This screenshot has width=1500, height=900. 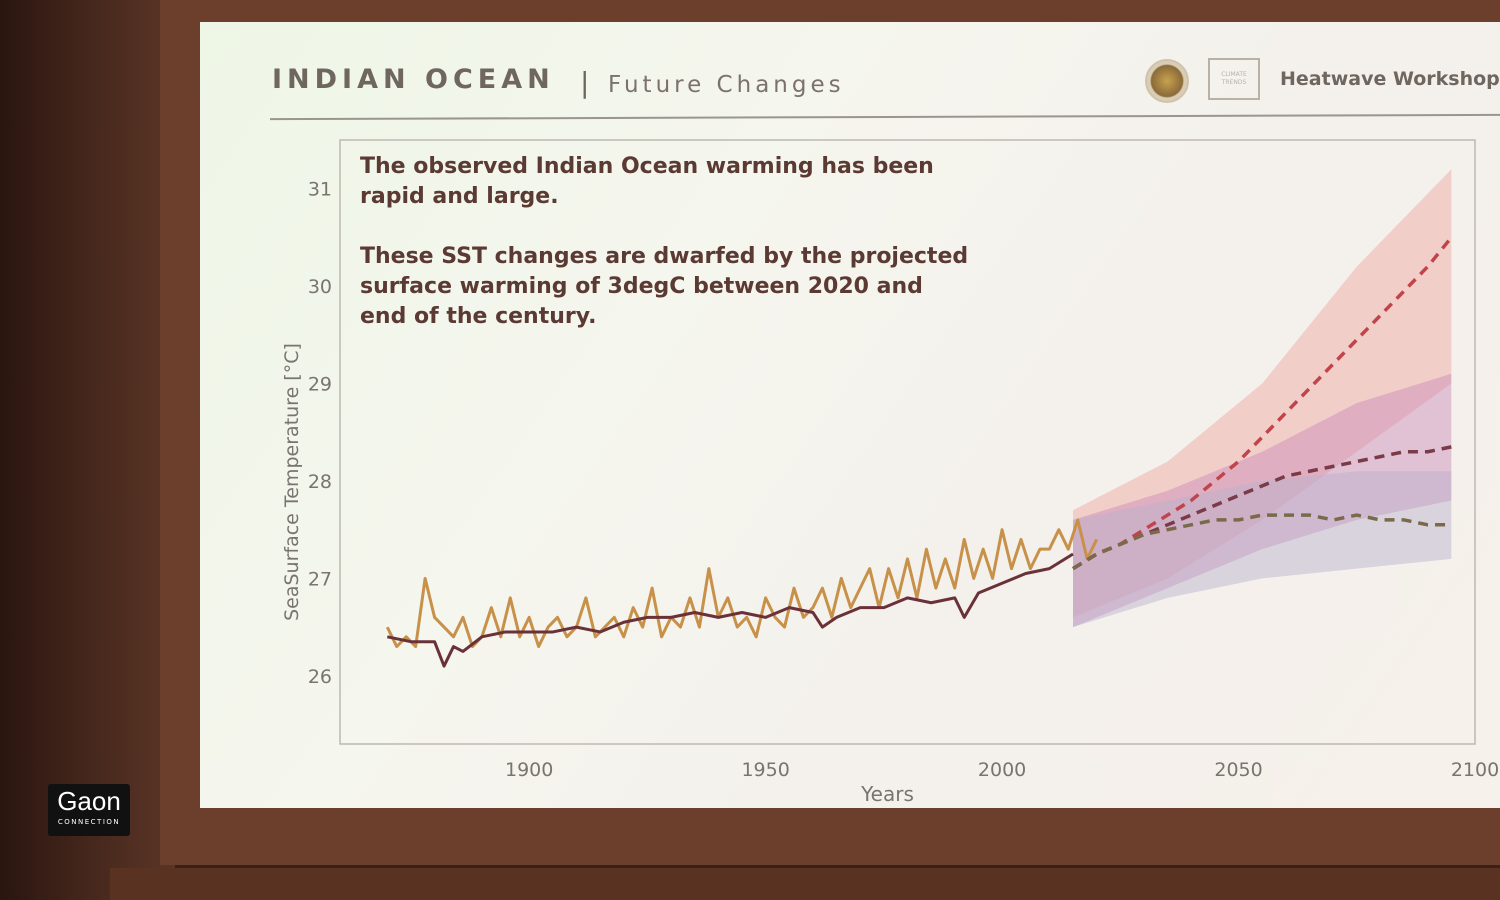 What do you see at coordinates (529, 770) in the screenshot?
I see `x-tick-label: 1900` at bounding box center [529, 770].